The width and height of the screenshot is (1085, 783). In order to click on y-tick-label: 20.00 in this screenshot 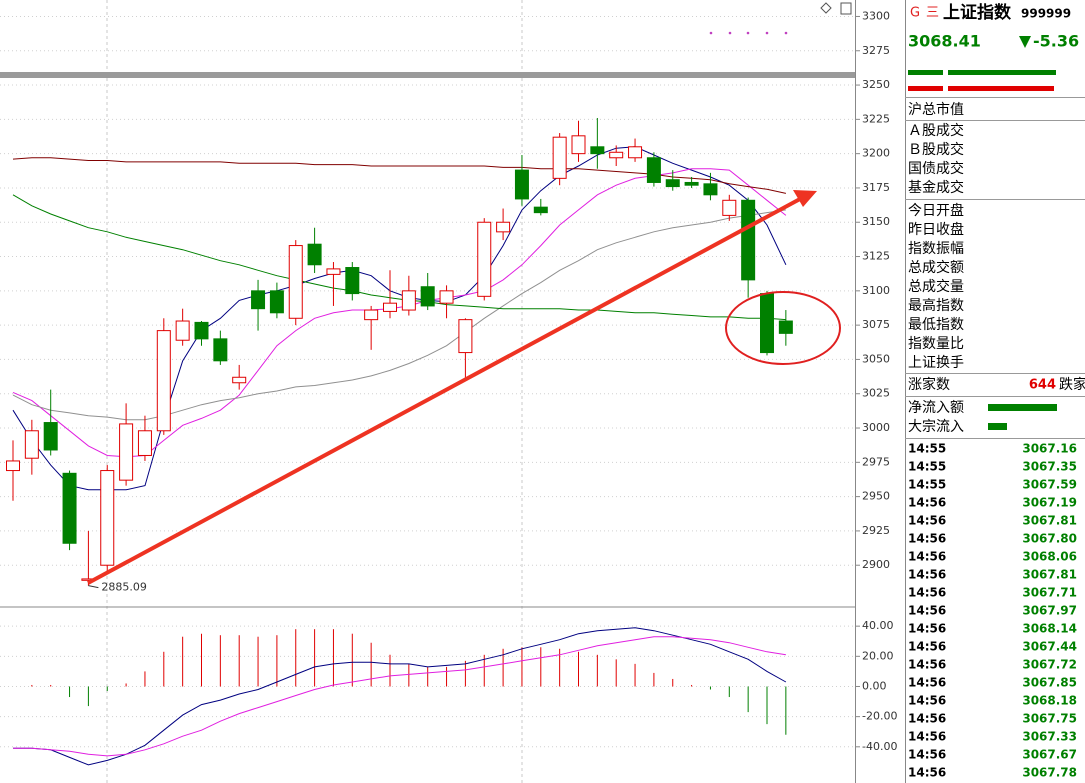, I will do `click(878, 655)`.